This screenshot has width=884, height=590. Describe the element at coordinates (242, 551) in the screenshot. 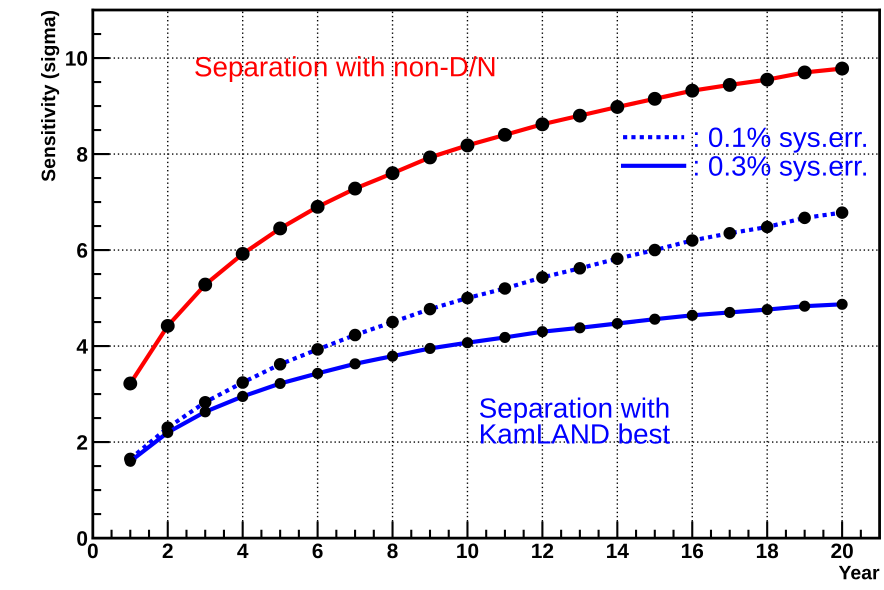

I see `x-tick-label: 4` at that location.